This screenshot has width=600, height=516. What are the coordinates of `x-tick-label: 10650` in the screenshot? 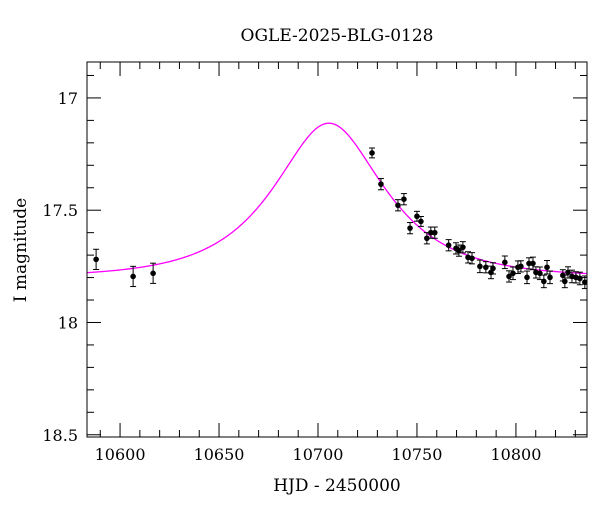 It's located at (219, 454).